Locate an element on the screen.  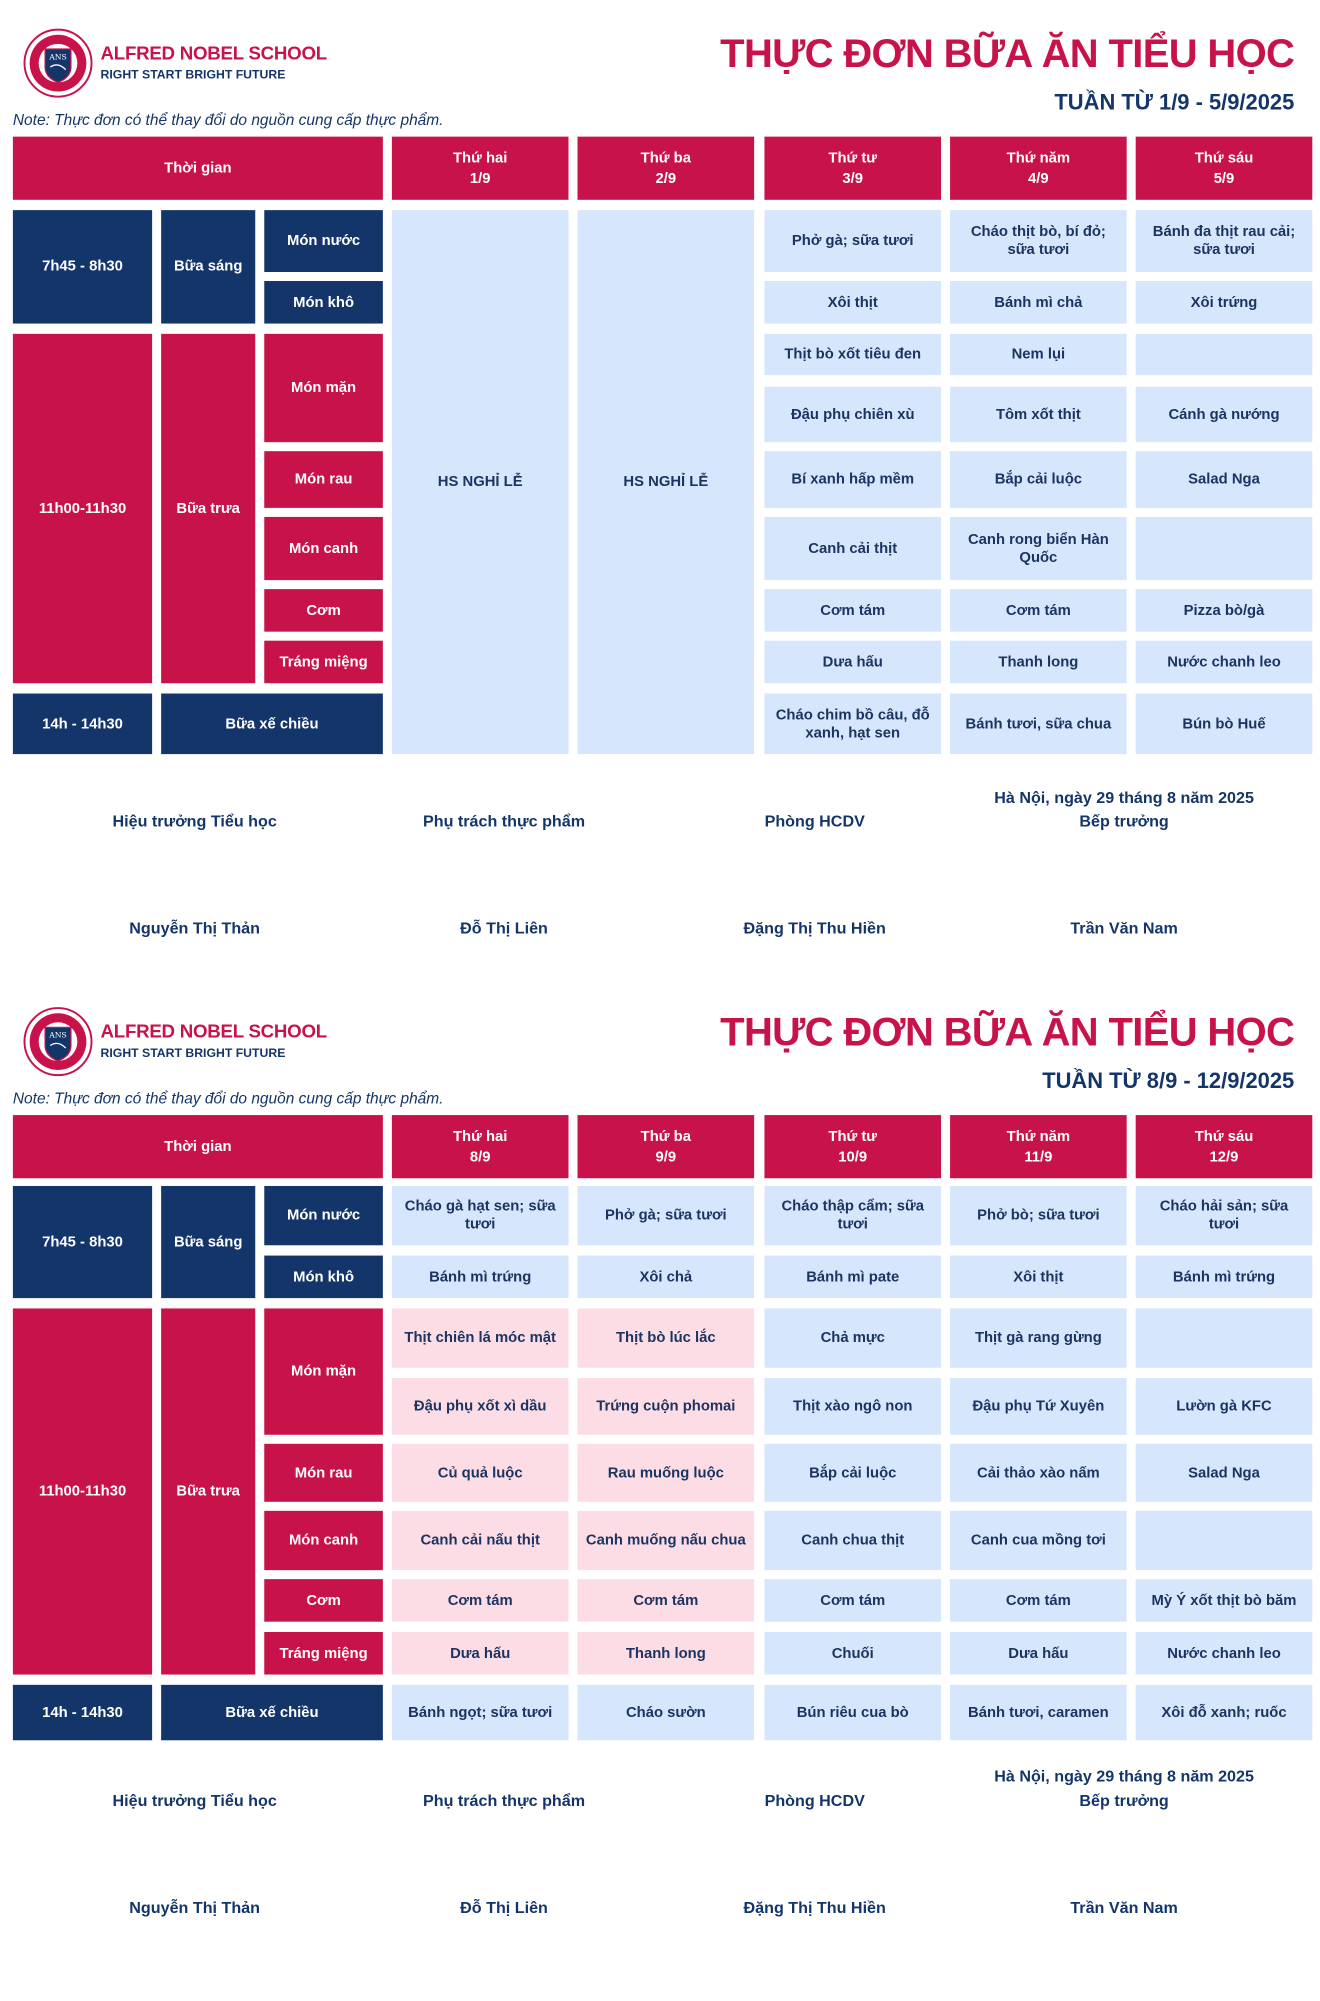
day-header-date: 5/9 is located at coordinates (1224, 178).